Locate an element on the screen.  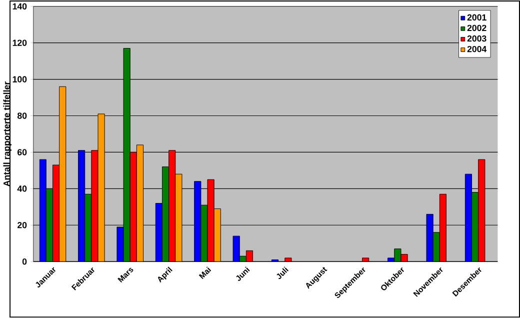
legend-label: 2001 is located at coordinates (476, 17).